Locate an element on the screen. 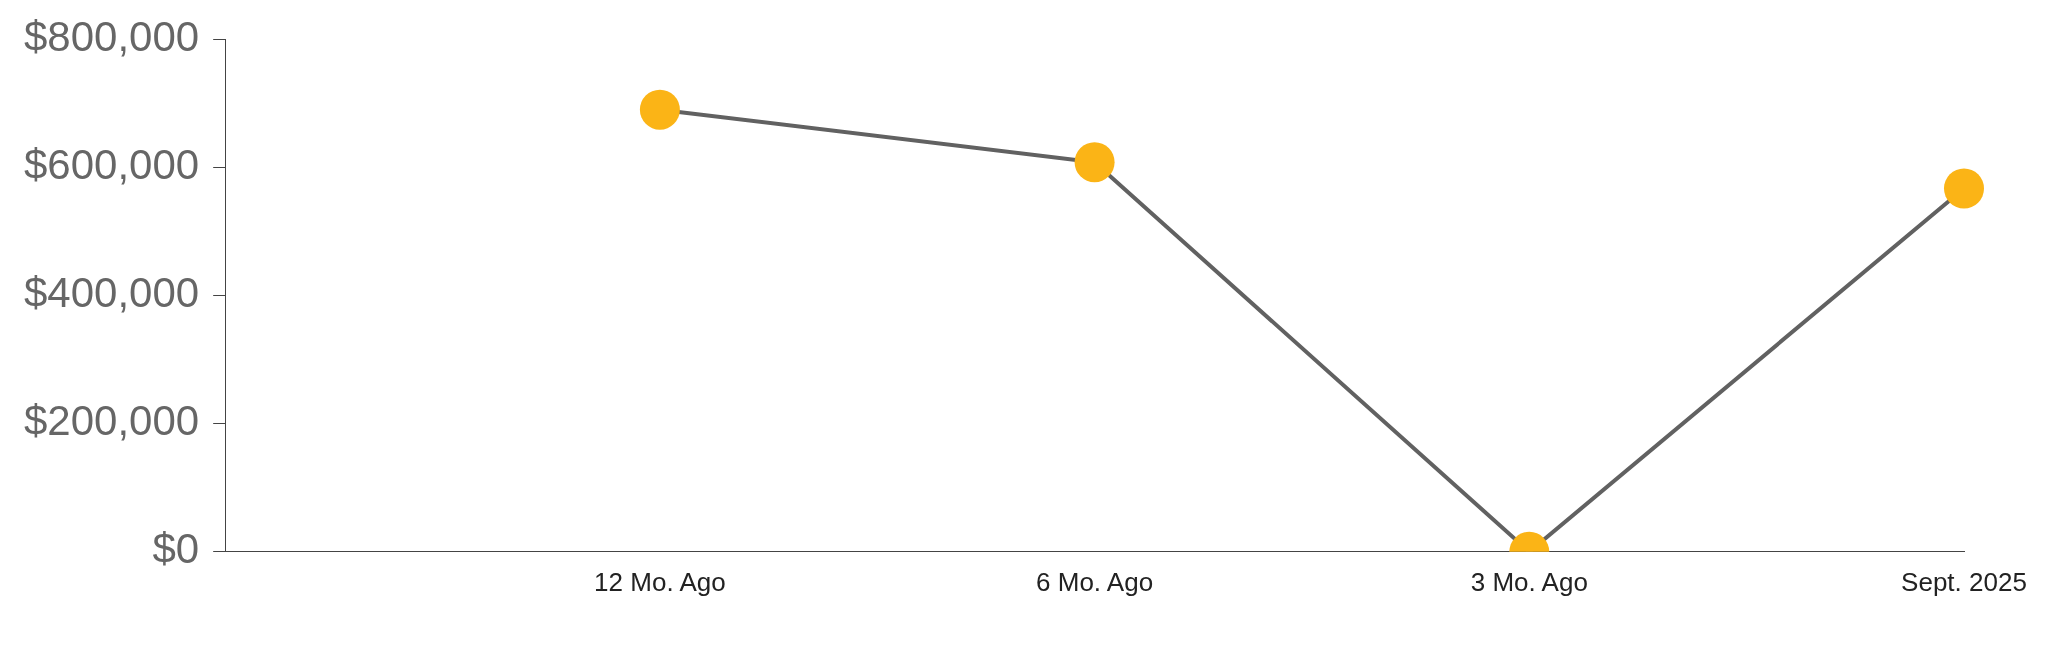  x-tick-label: Sept. 2025 is located at coordinates (1964, 581).